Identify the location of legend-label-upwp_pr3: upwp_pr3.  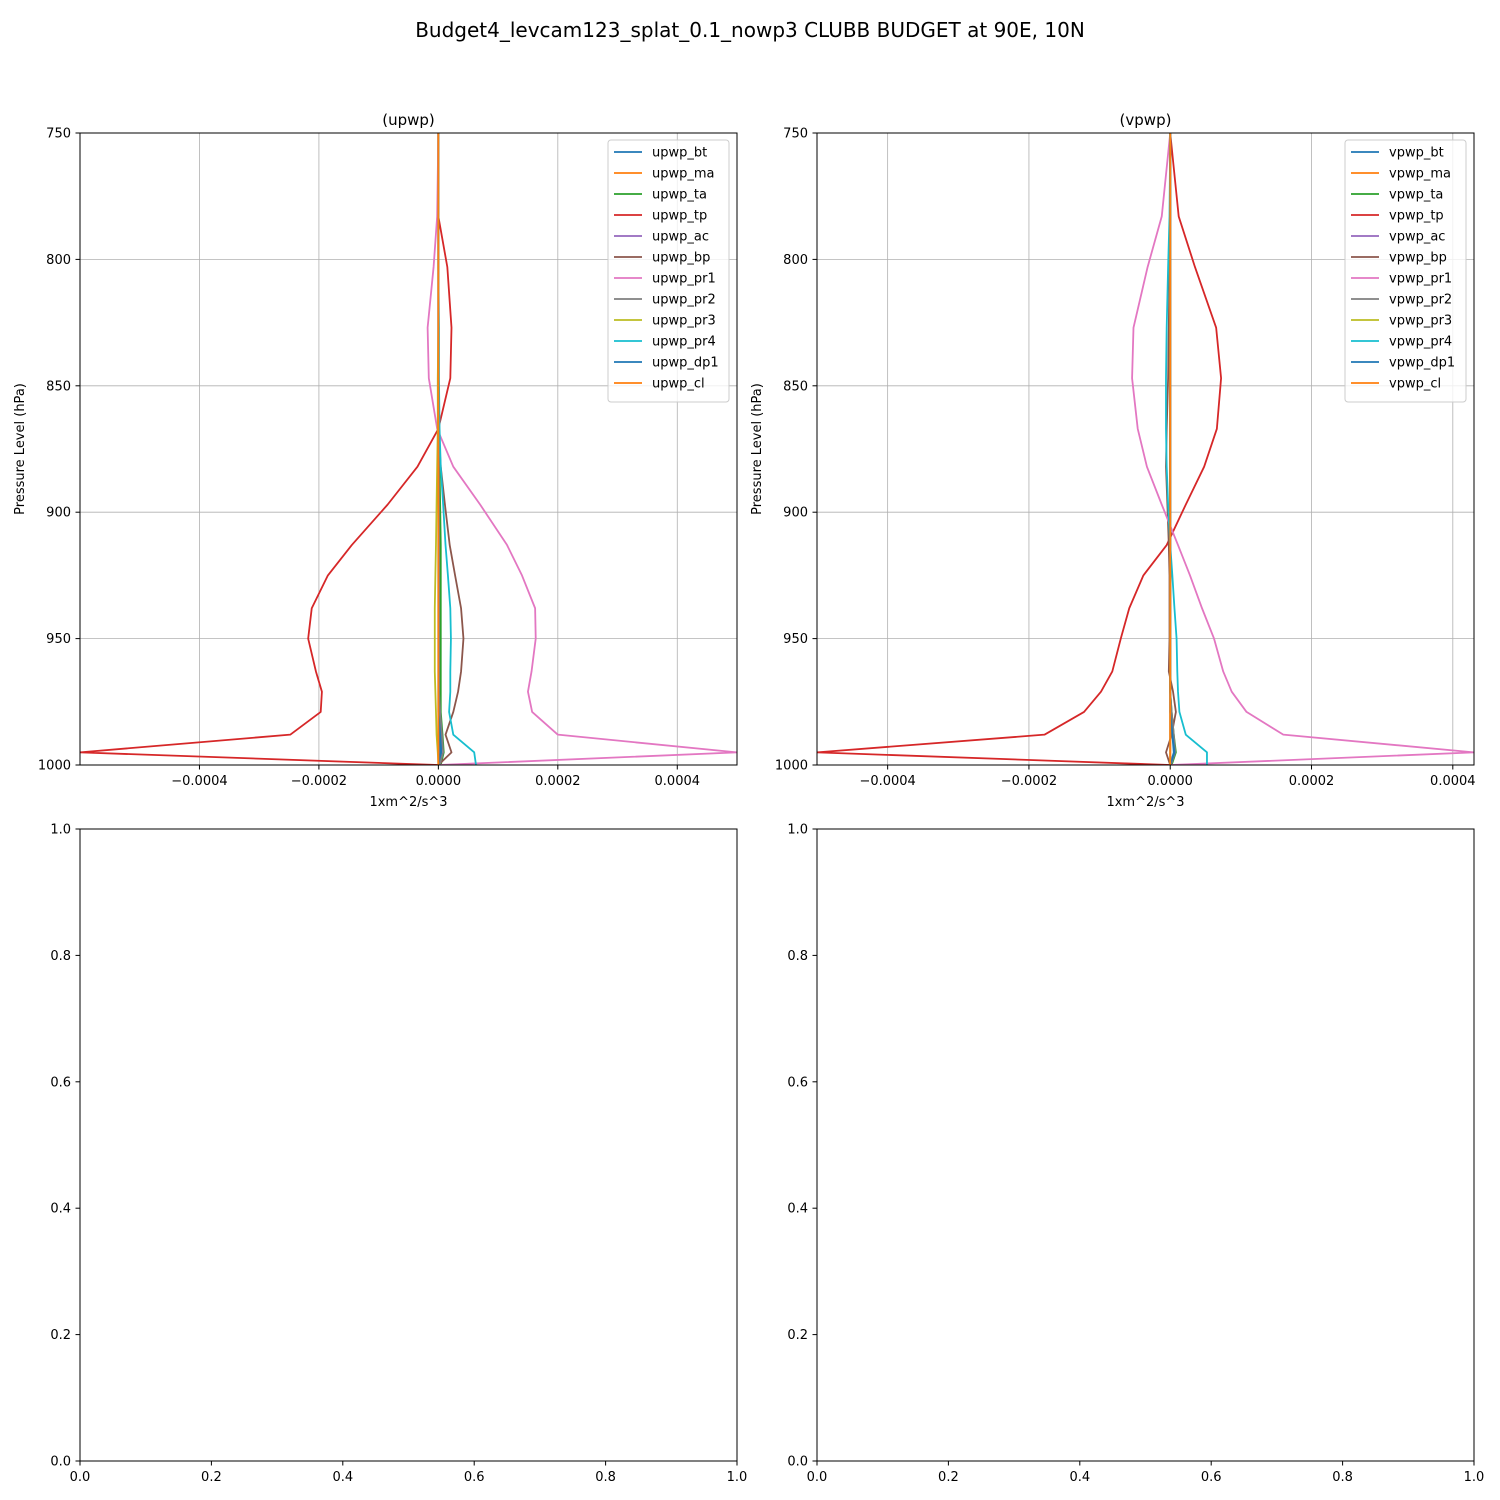
(684, 321).